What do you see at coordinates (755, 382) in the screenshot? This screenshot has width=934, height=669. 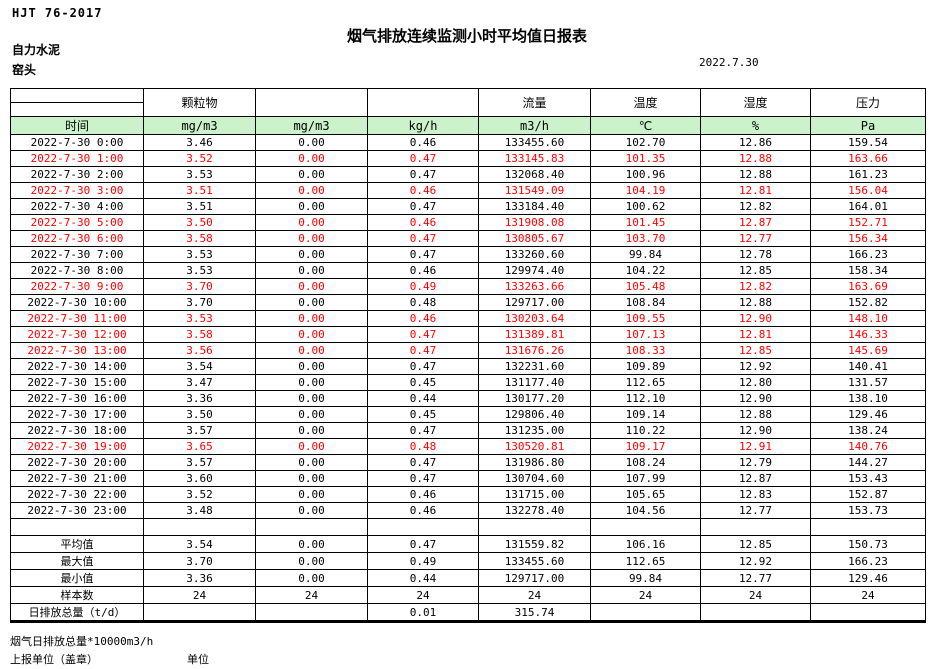 I see `cell-value: 12.80` at bounding box center [755, 382].